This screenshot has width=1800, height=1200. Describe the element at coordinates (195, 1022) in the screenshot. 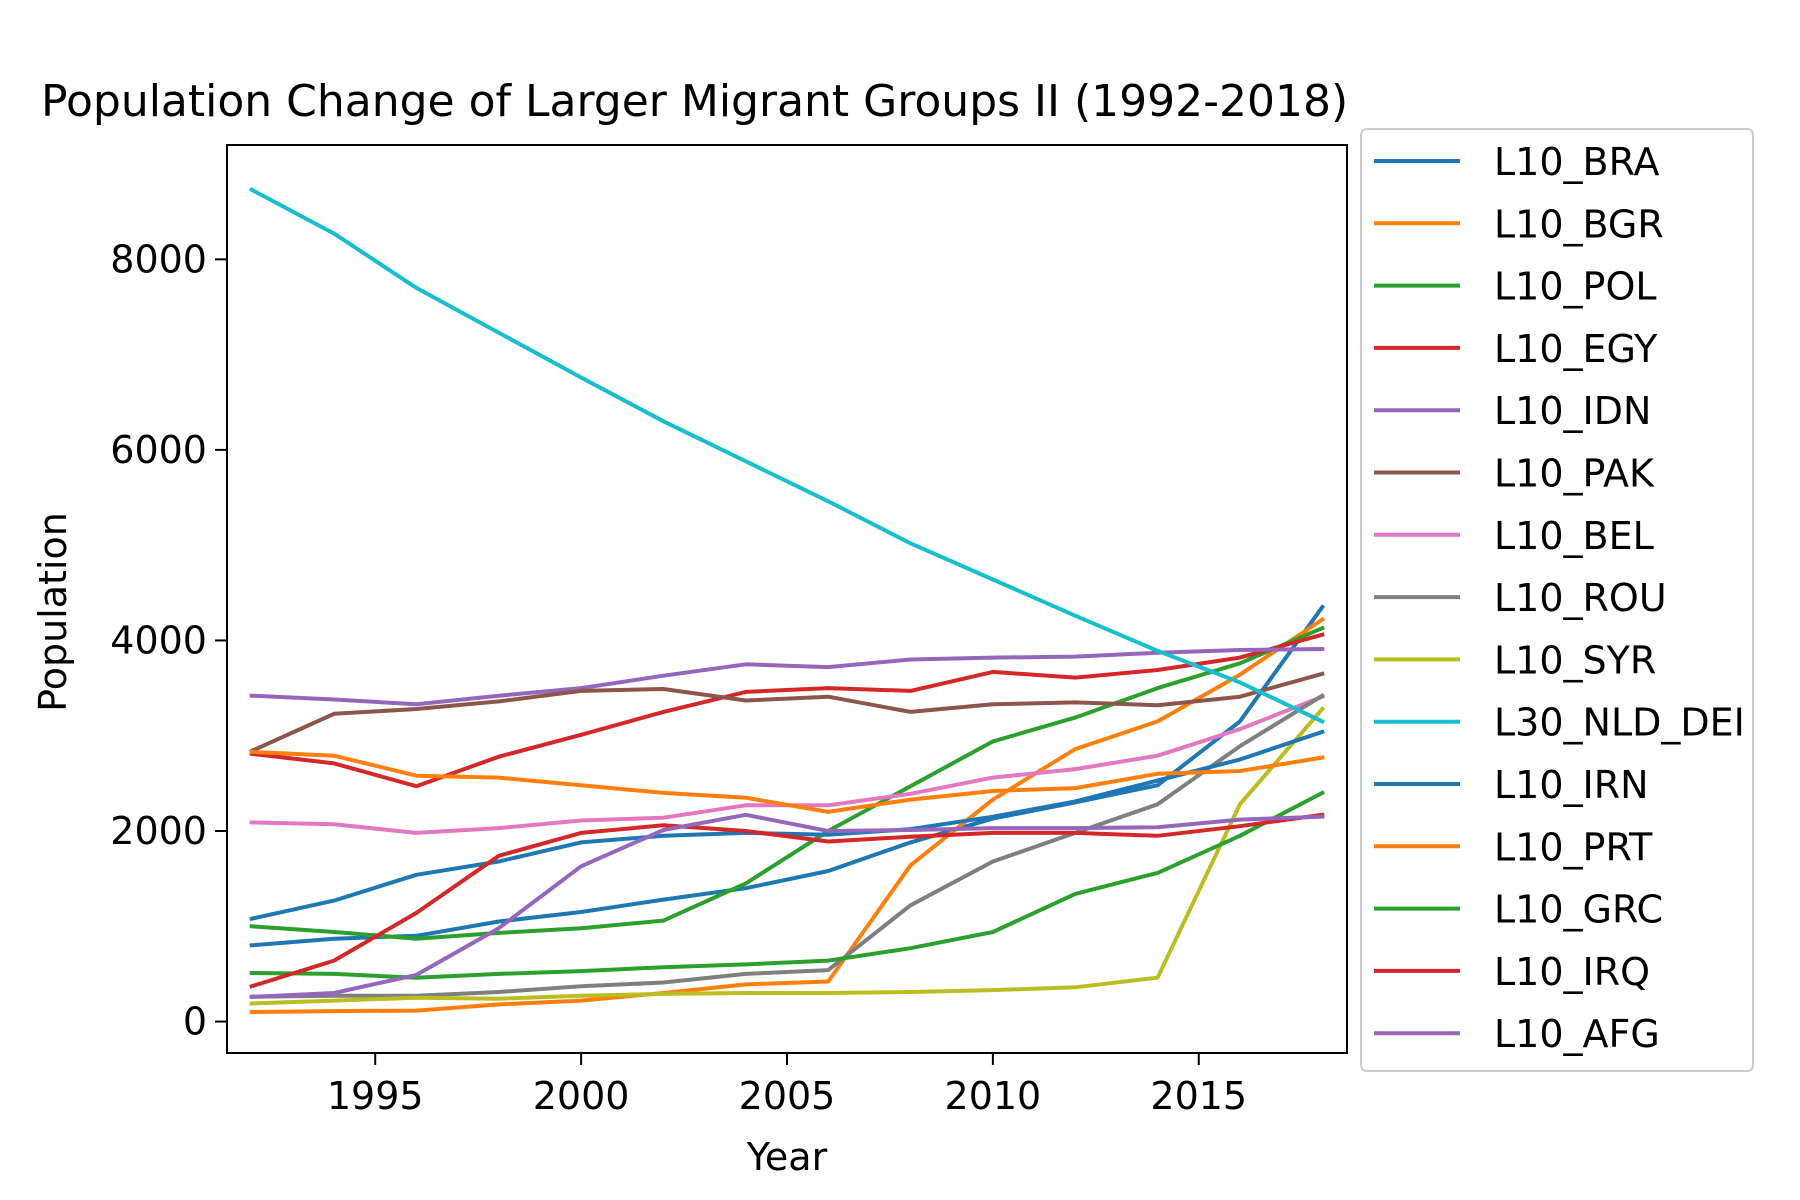

I see `y-tick-label: 0` at that location.